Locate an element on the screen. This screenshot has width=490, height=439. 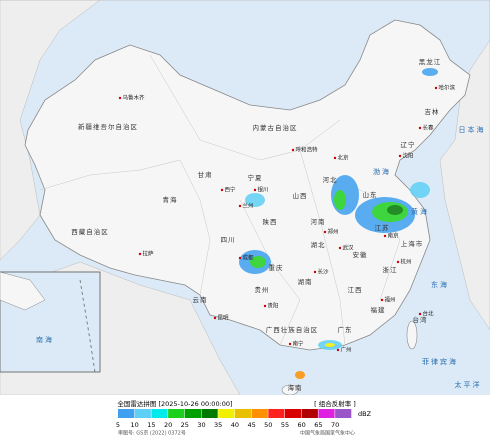
city-label: 长沙 is located at coordinates (324, 272).